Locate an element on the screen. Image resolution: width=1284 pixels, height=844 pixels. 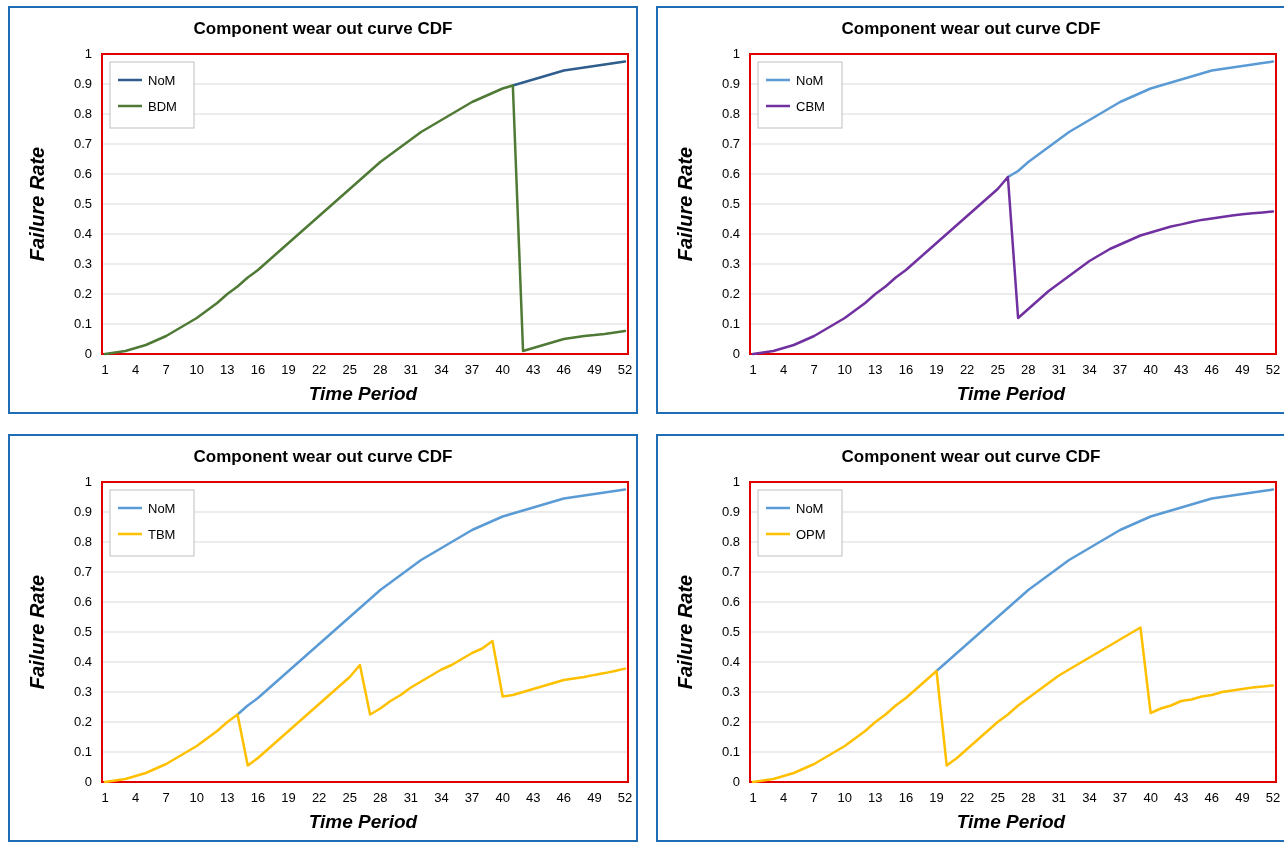
y-tick-label: 0.3 is located at coordinates (82, 691).